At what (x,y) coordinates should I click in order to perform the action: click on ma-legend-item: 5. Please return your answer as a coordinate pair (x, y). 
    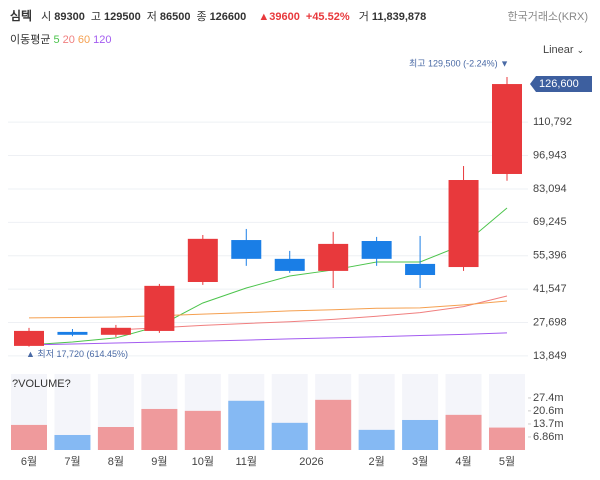
    Looking at the image, I should click on (56, 40).